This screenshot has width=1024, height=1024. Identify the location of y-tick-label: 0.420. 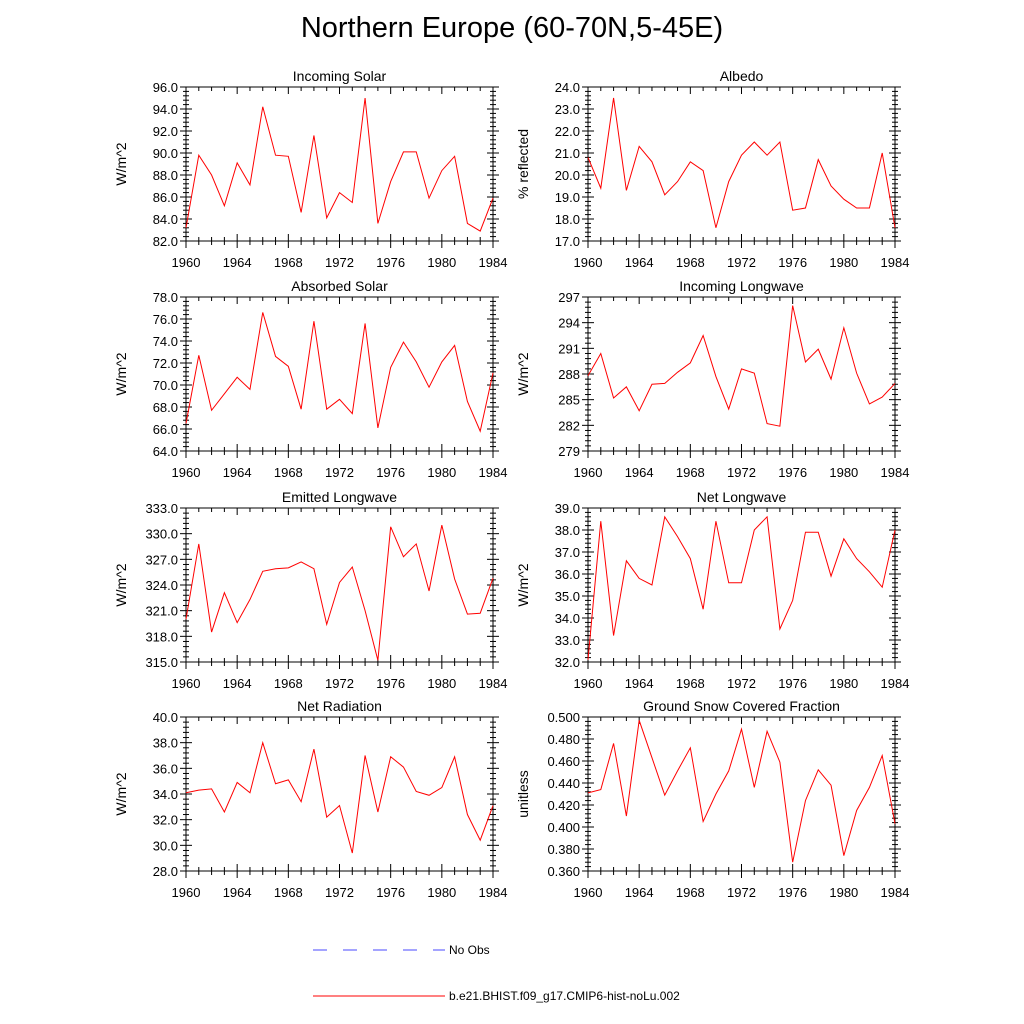
(563, 805).